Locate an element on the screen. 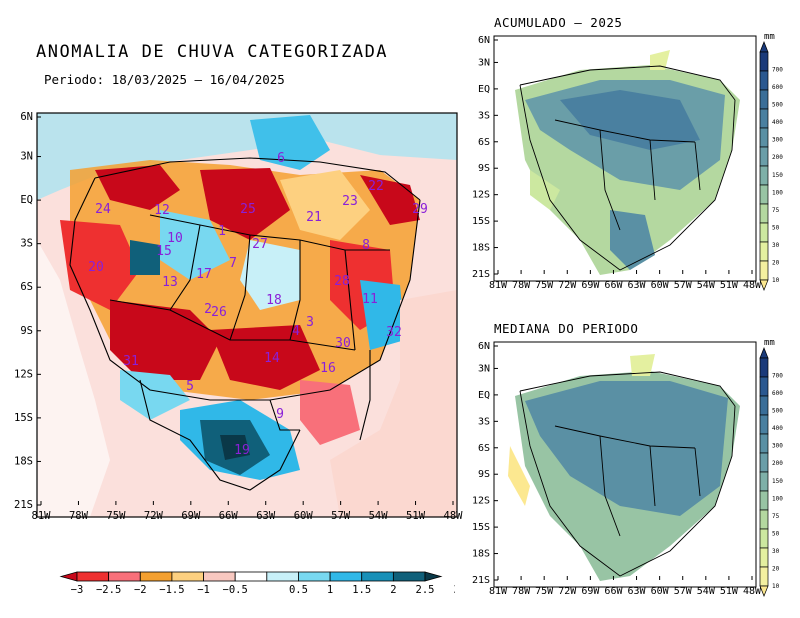 This screenshot has height=618, width=800. colorbar-tick-label: 1.5 is located at coordinates (361, 590).